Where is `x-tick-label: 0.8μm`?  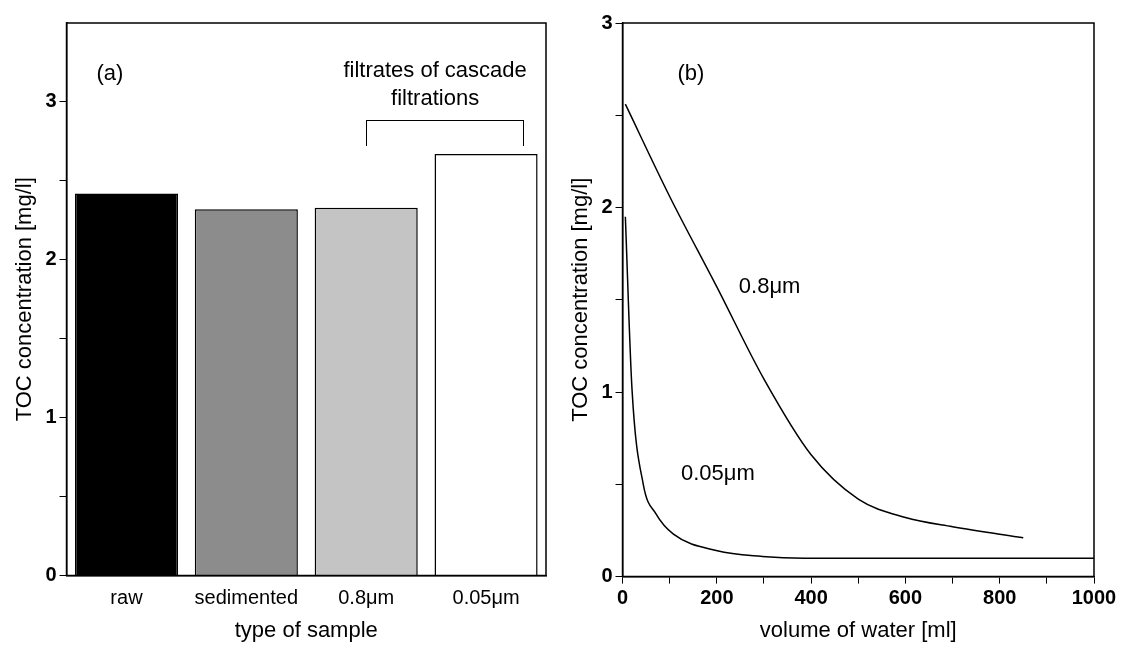 x-tick-label: 0.8μm is located at coordinates (366, 597).